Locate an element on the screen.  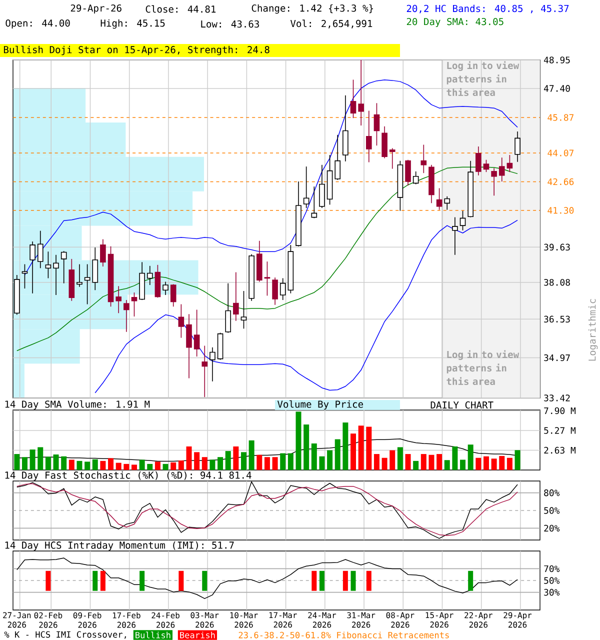
text: Volume By Price is located at coordinates (320, 405).